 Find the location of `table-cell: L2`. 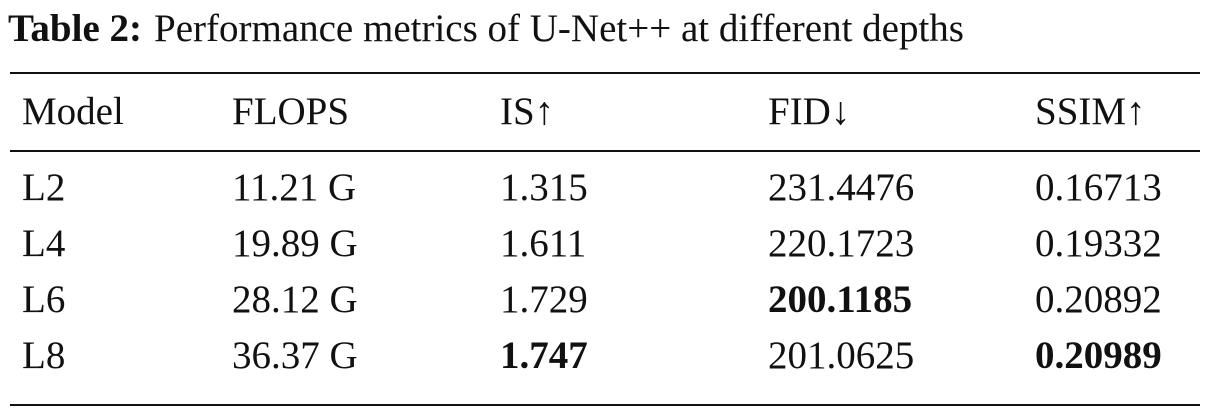

table-cell: L2 is located at coordinates (44, 187).